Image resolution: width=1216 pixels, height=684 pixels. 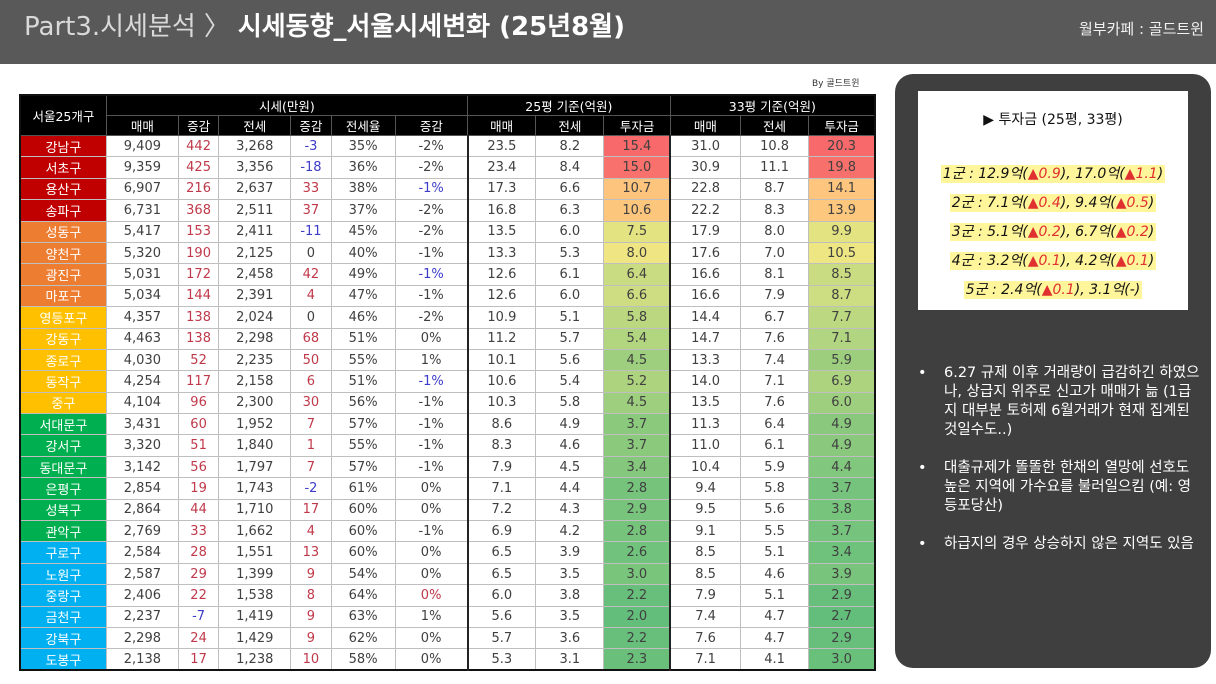 What do you see at coordinates (570, 510) in the screenshot?
I see `table-cell: 4.3` at bounding box center [570, 510].